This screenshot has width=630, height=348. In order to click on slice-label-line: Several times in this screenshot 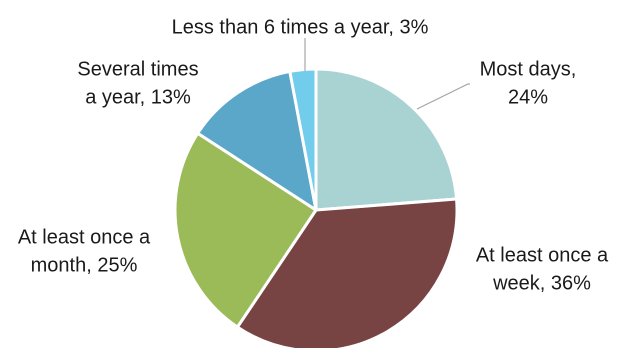, I will do `click(137, 69)`.